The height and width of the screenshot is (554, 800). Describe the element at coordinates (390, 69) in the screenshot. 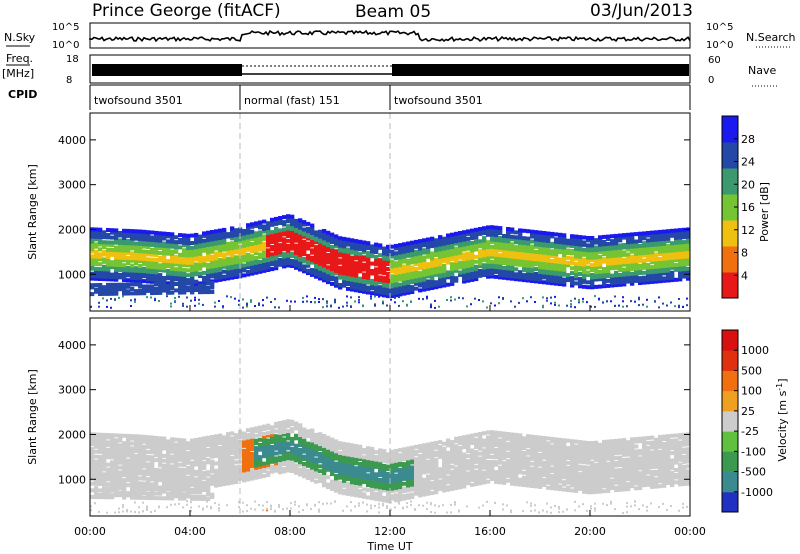

I see `freq-frame` at that location.